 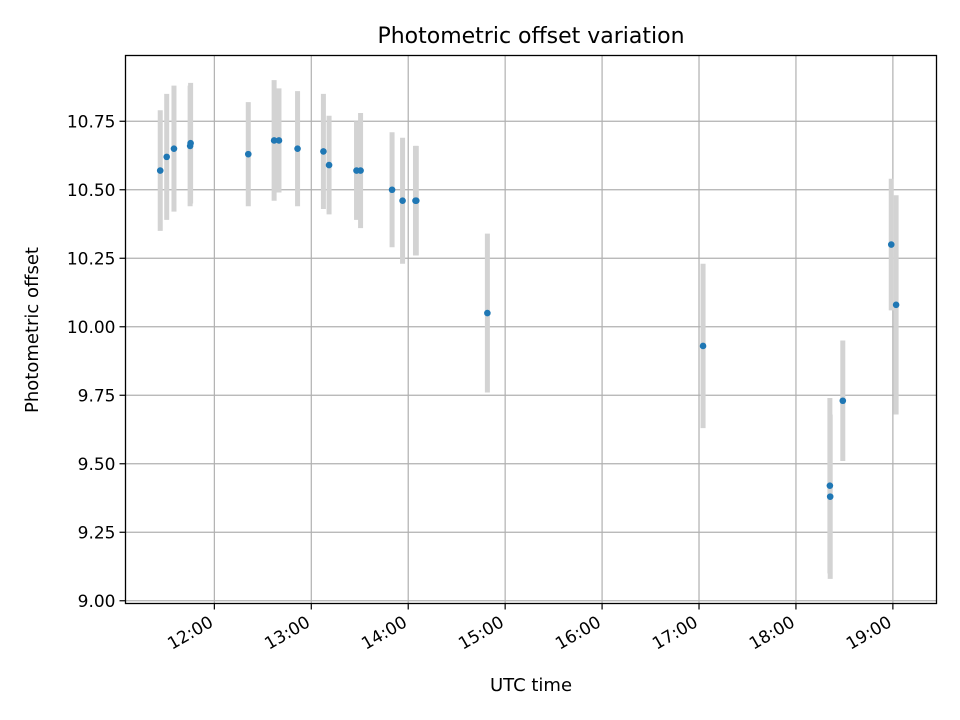 What do you see at coordinates (531, 685) in the screenshot?
I see `x-axis-label: UTC time` at bounding box center [531, 685].